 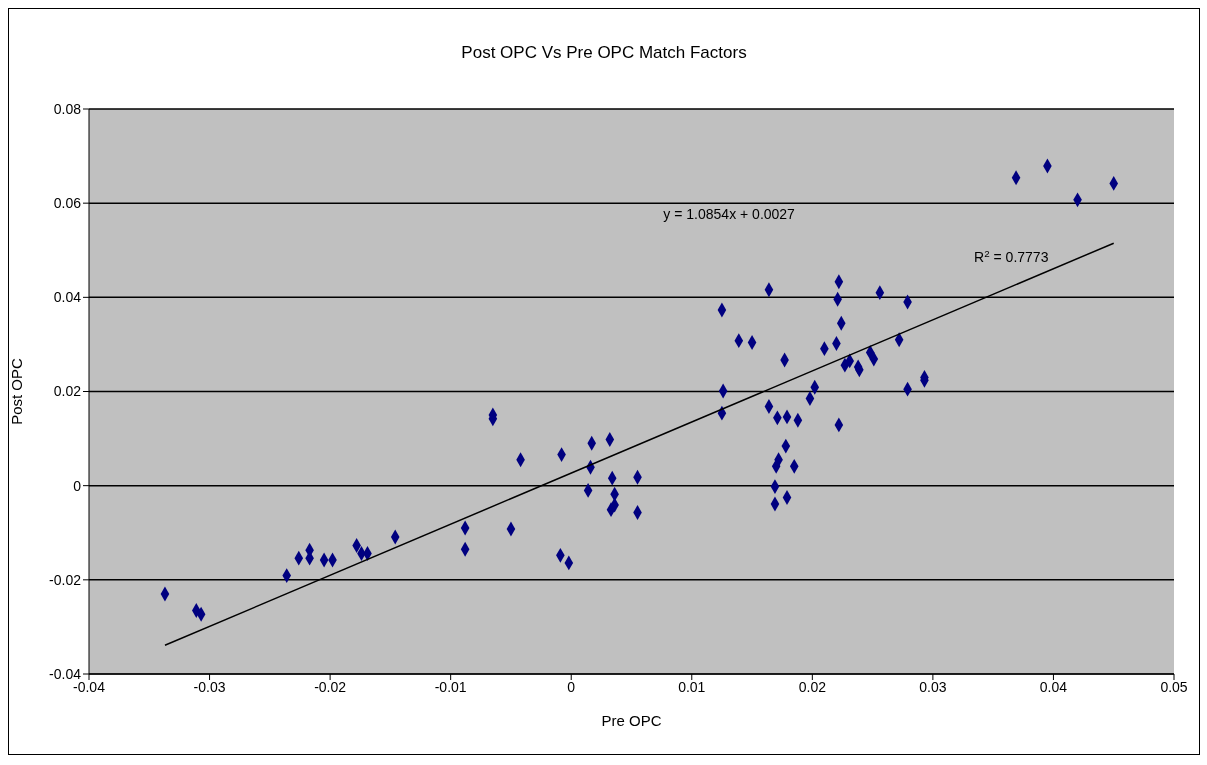 I want to click on x-tick-label: 0.05, so click(x=1174, y=686).